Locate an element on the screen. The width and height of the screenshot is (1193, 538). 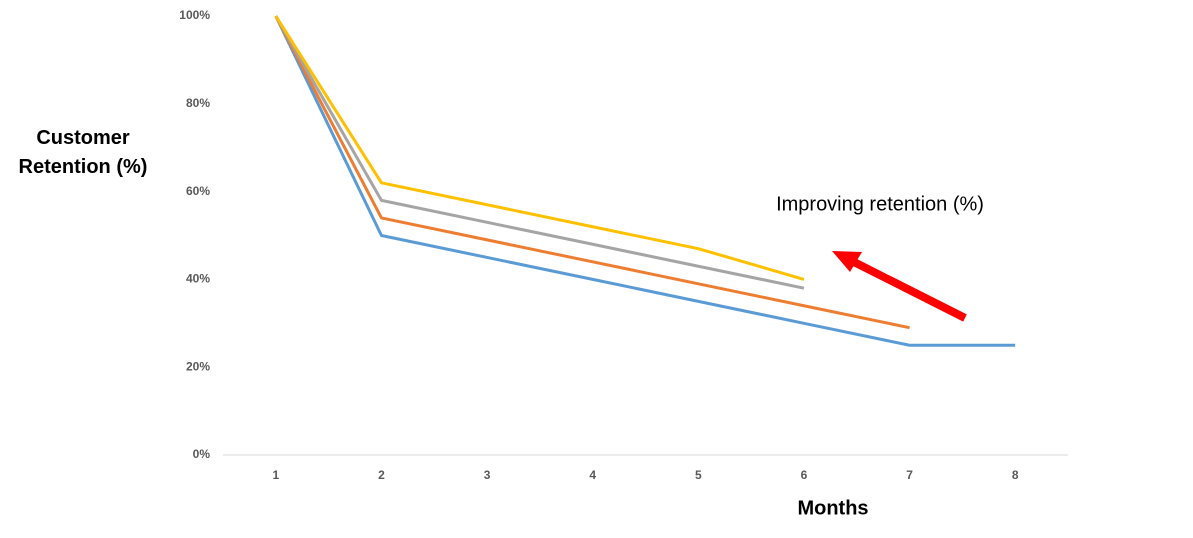
y-tick-label: 40% is located at coordinates (198, 279).